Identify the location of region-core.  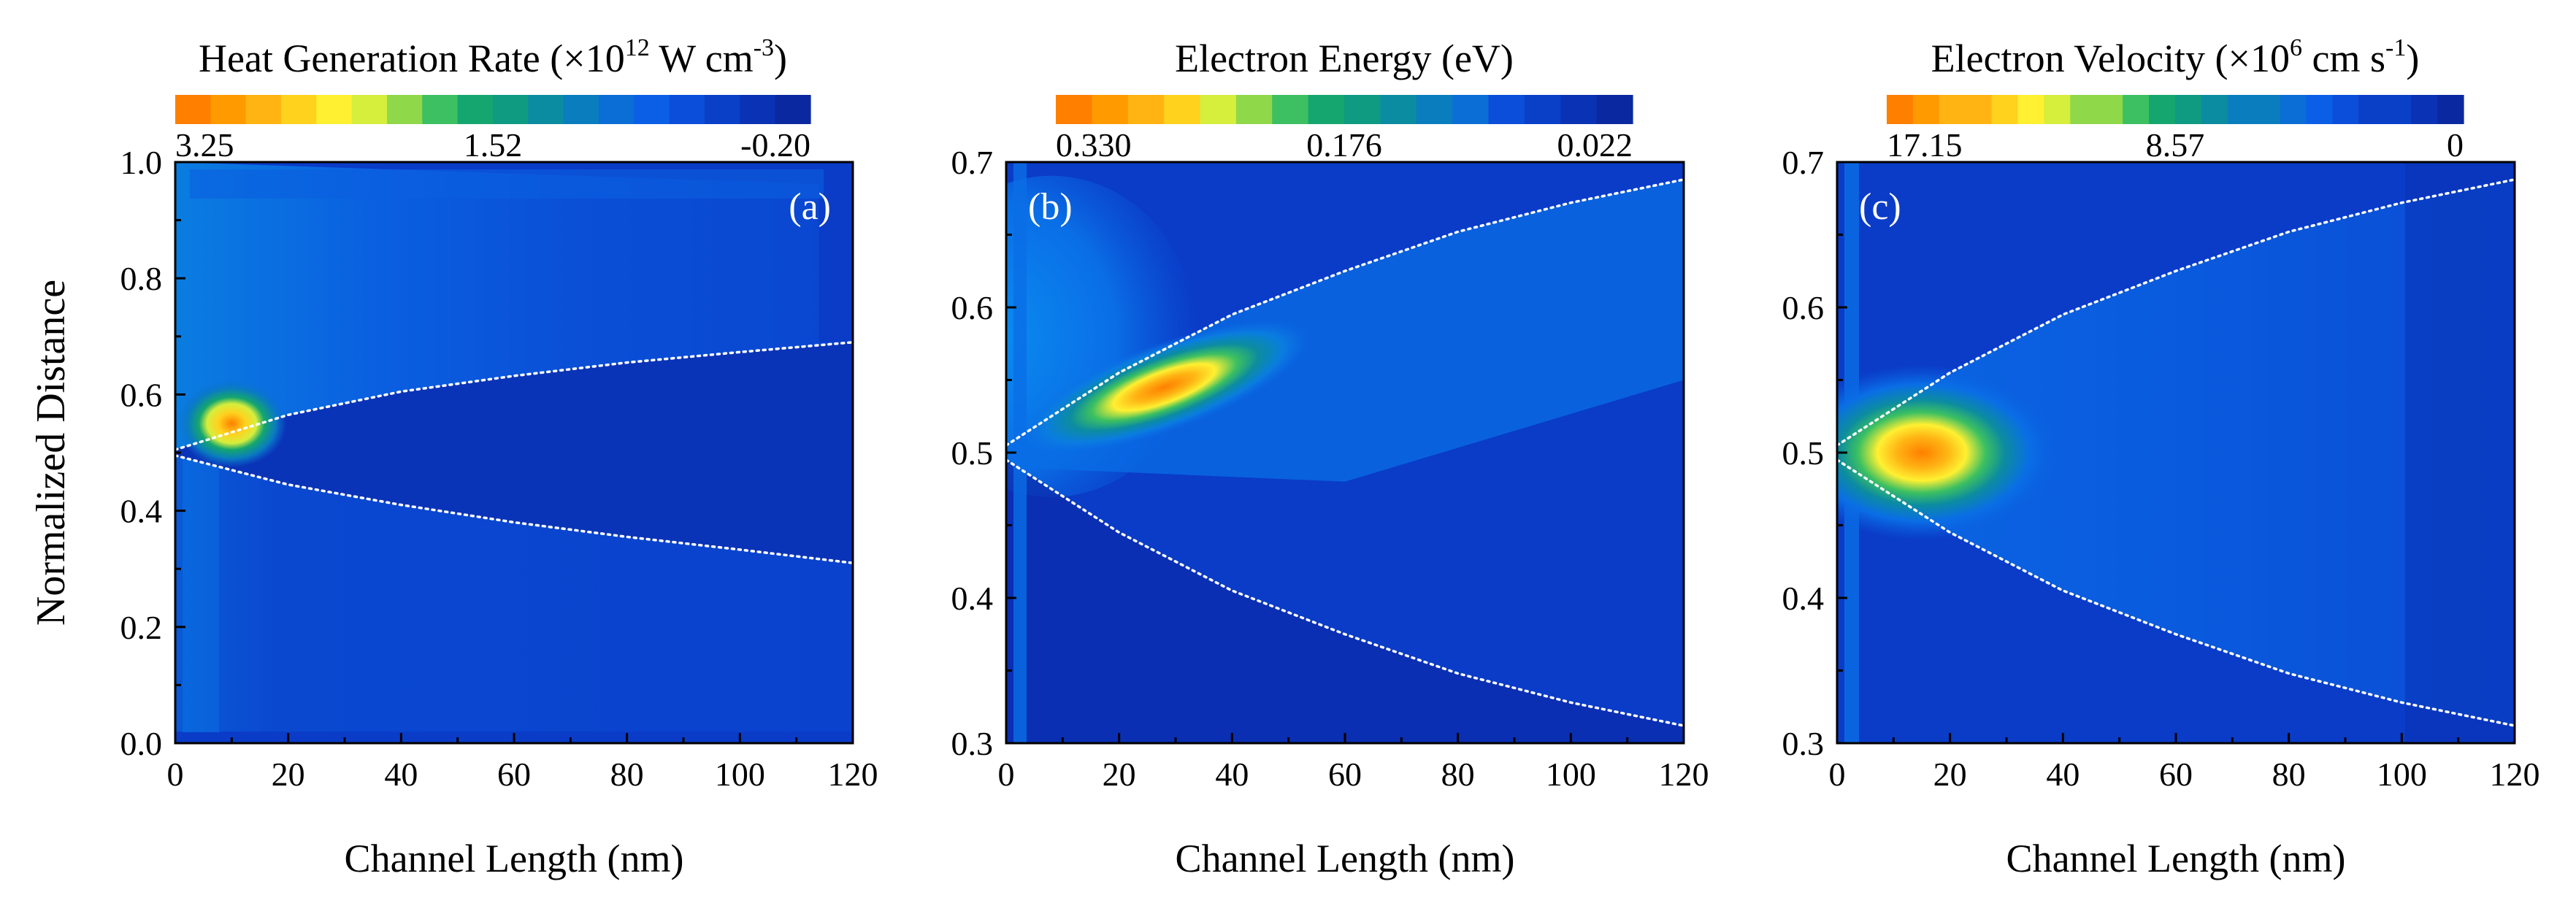
(514, 453).